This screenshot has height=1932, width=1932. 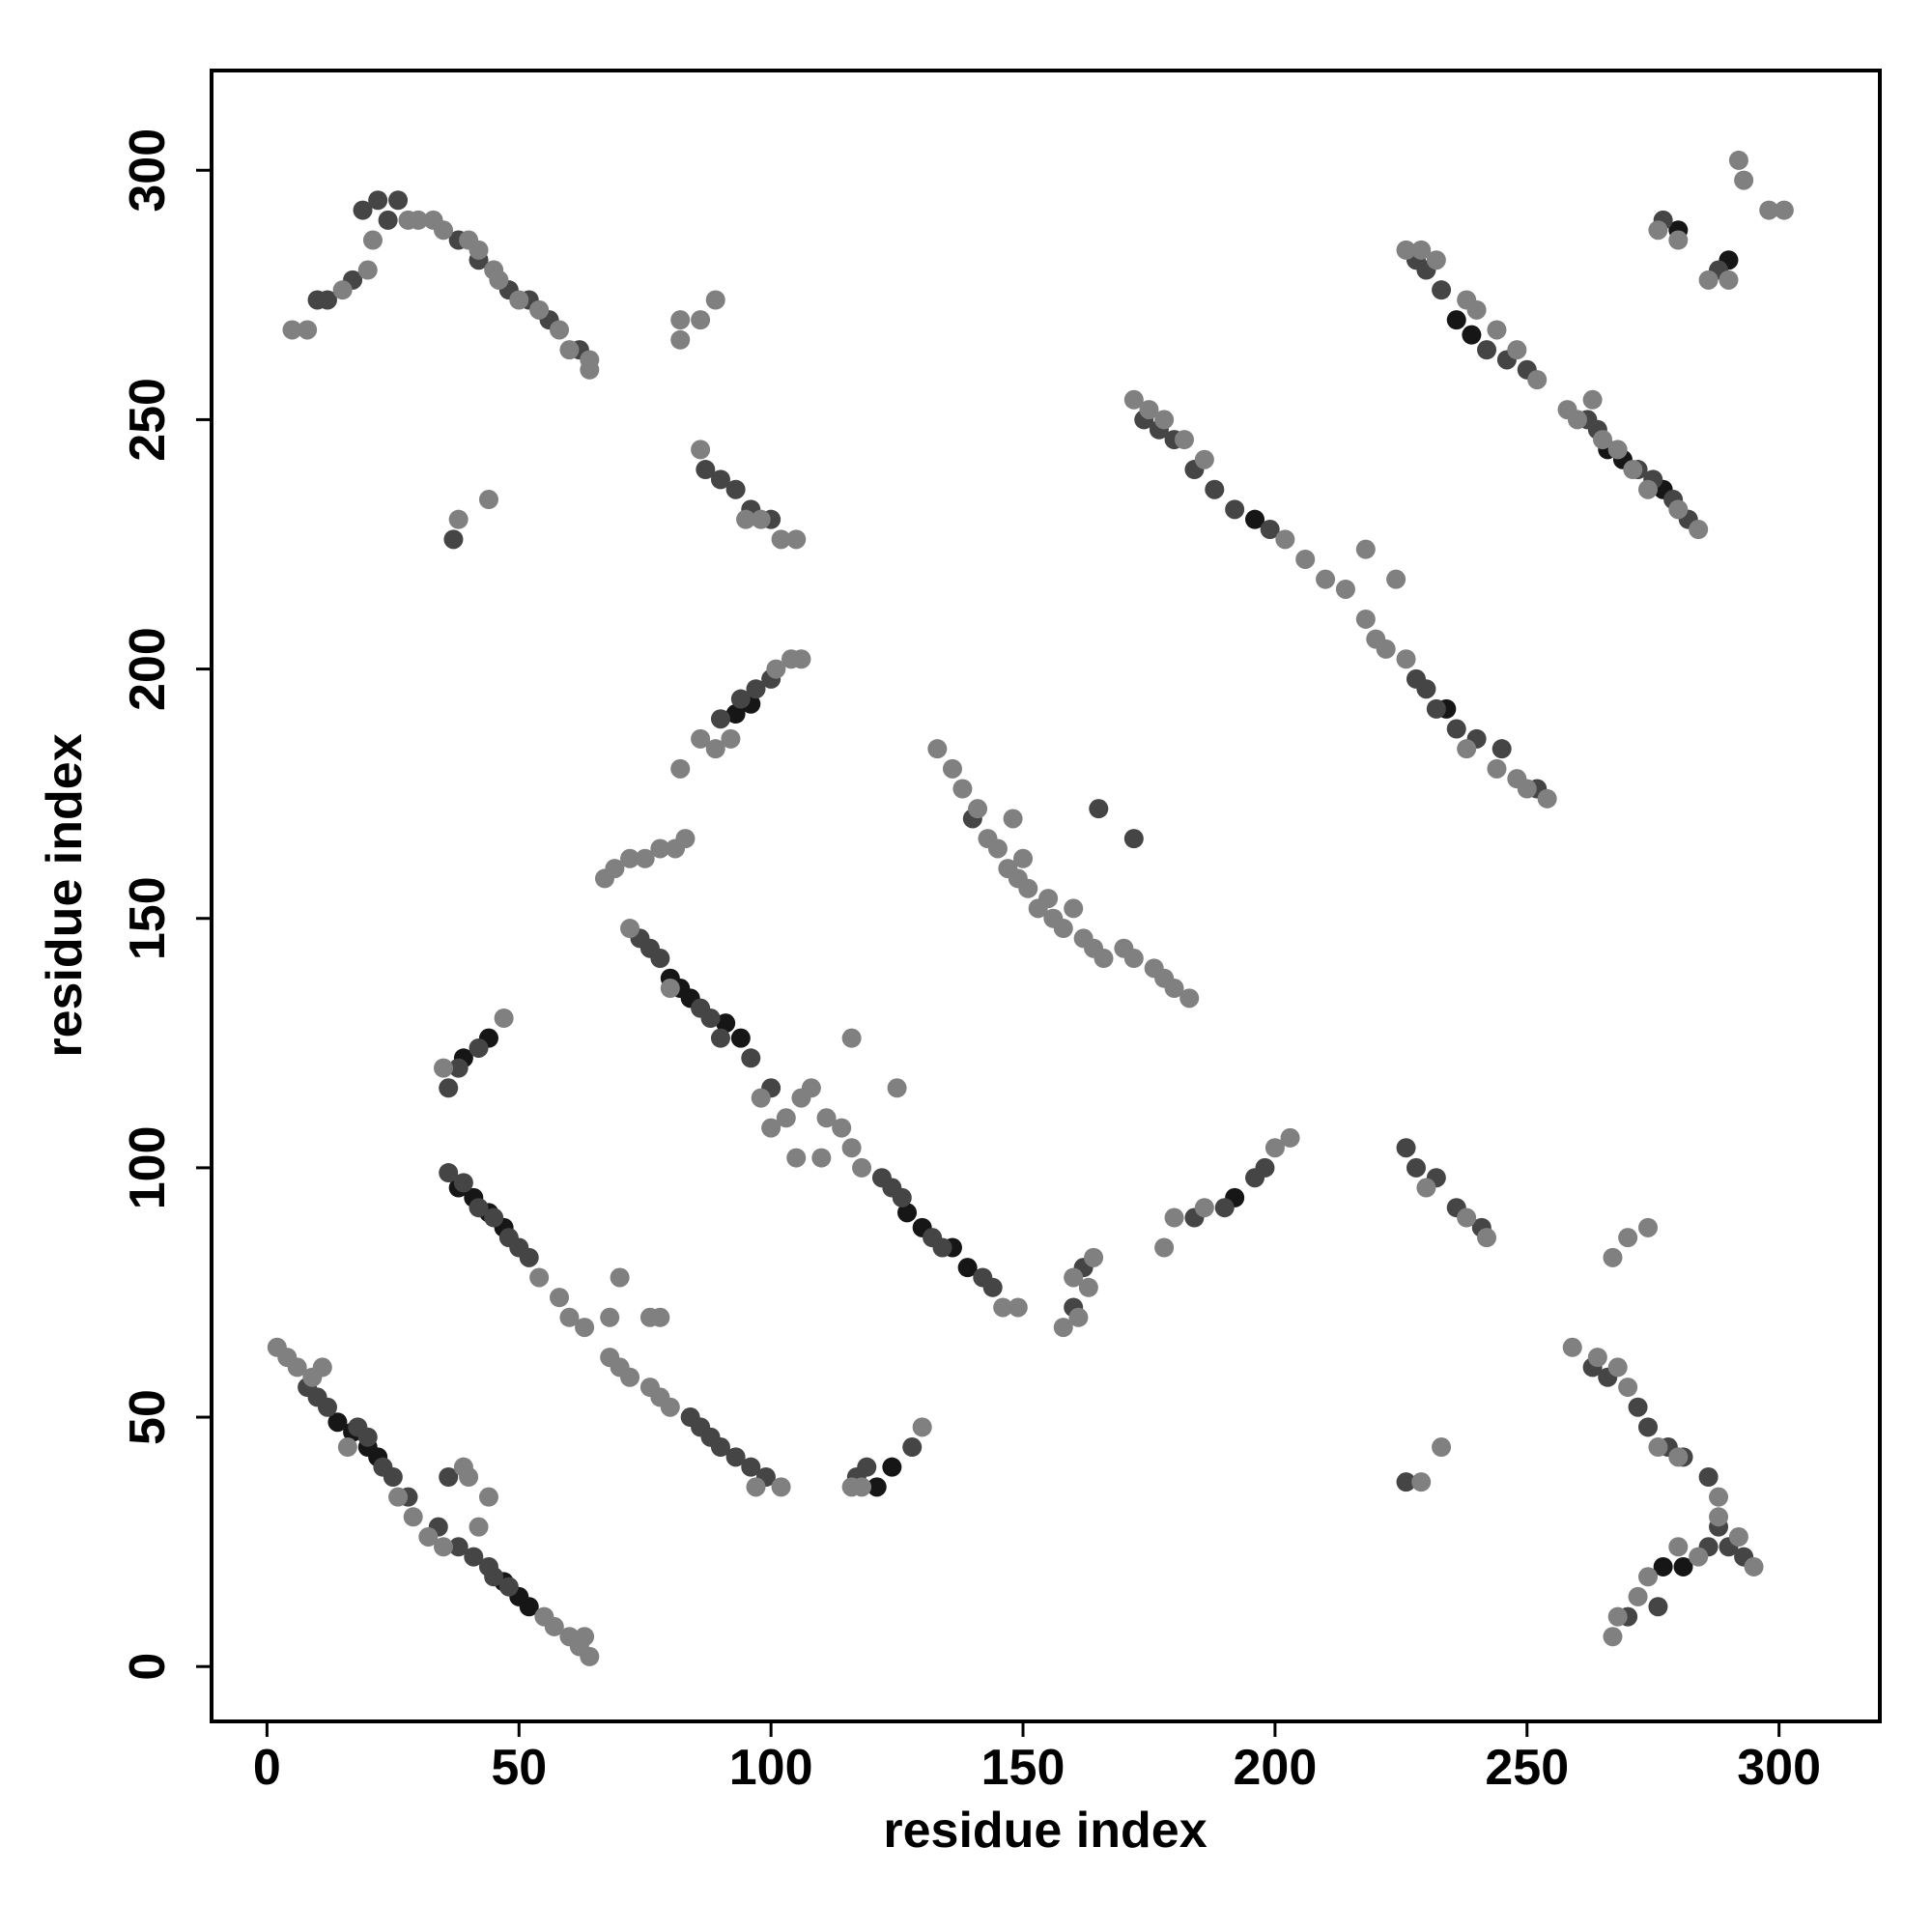 What do you see at coordinates (148, 170) in the screenshot?
I see `y-tick-label: 300` at bounding box center [148, 170].